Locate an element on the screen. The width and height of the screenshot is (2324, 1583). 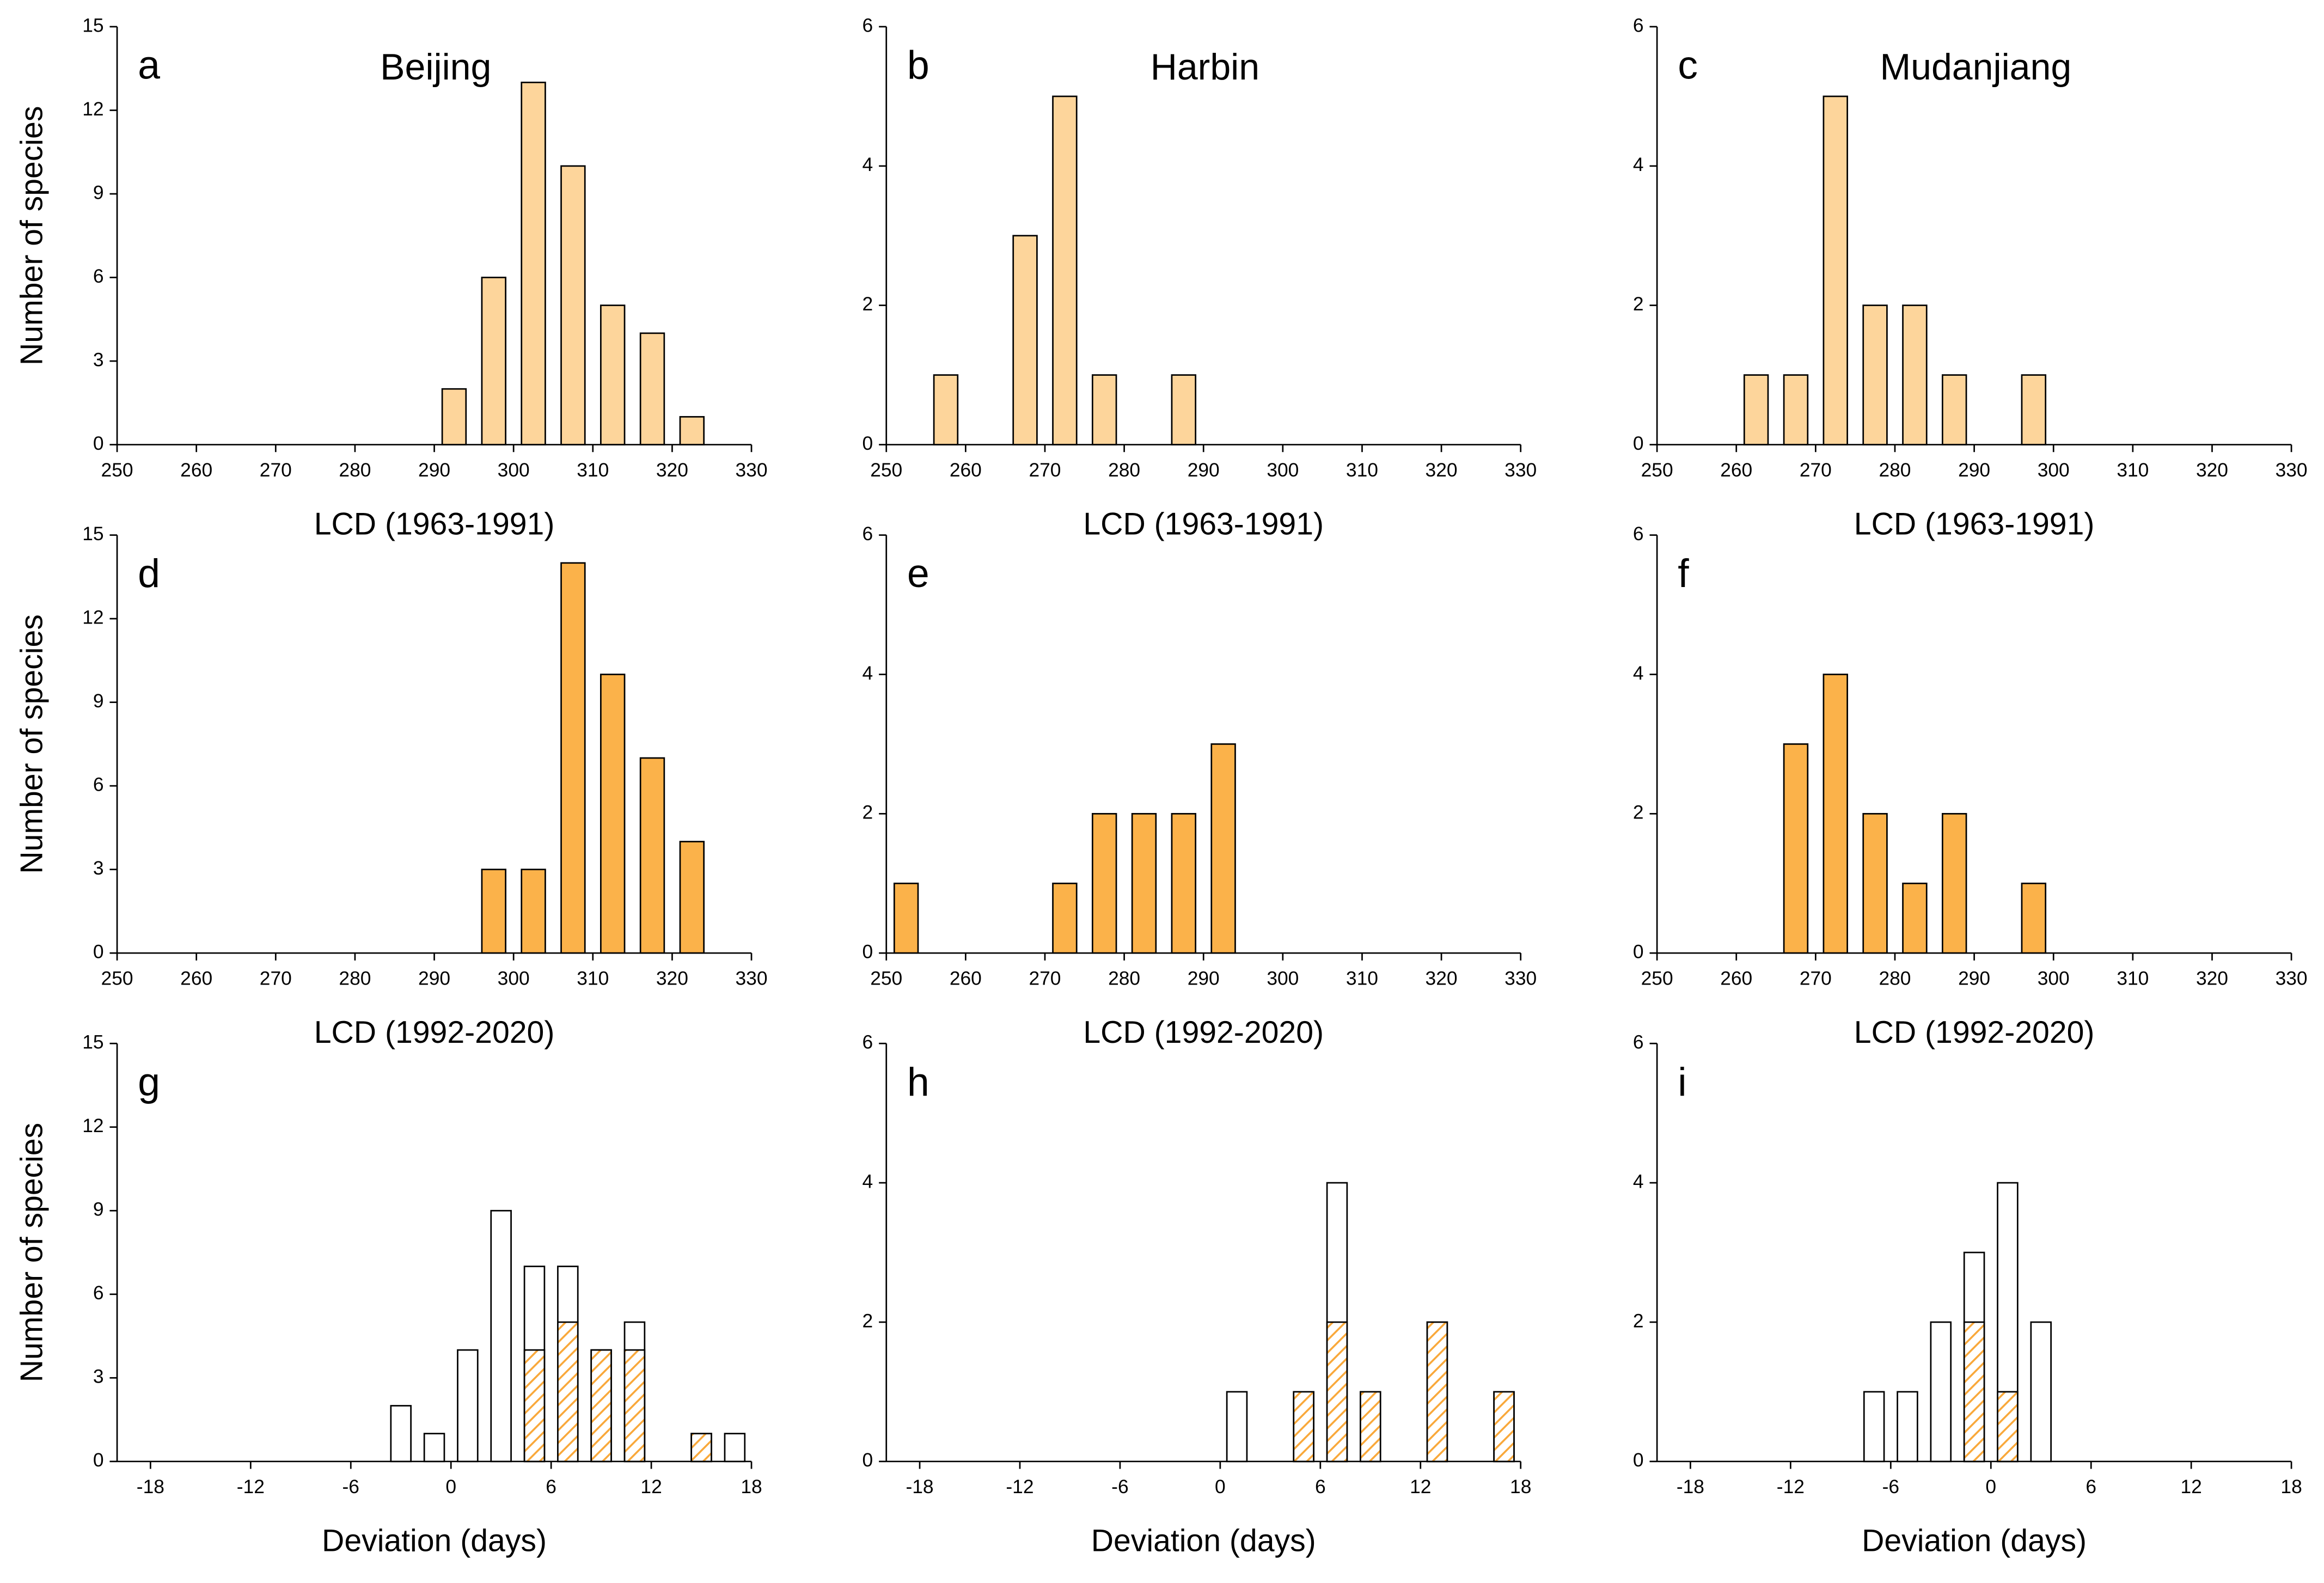
y-tick-label: 12 is located at coordinates (92, 617).